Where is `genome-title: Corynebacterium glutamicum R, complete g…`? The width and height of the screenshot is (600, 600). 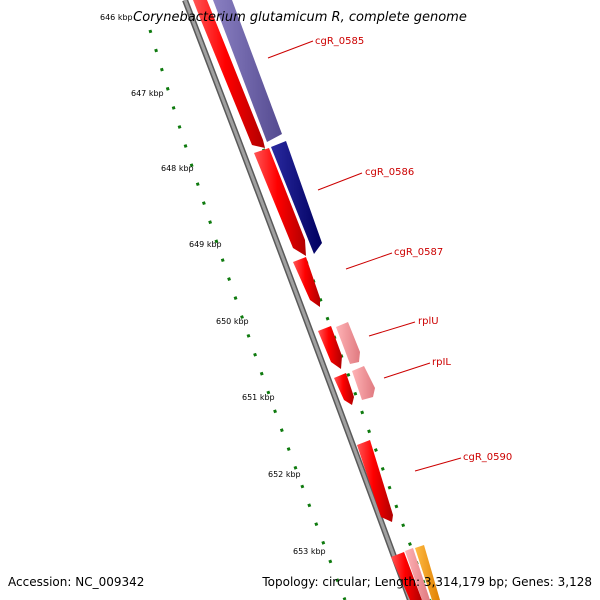 genome-title: Corynebacterium glutamicum R, complete g… is located at coordinates (300, 17).